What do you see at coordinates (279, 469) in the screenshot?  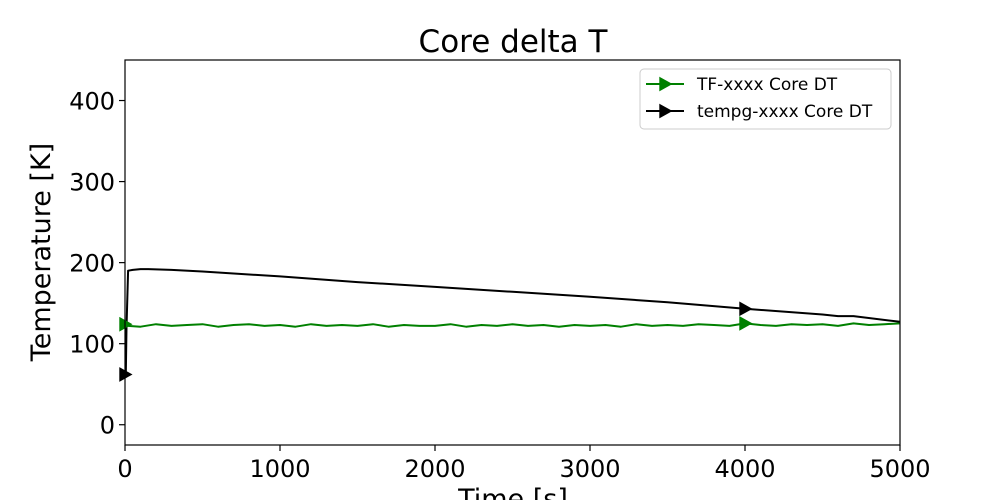 I see `x-tick-label: 1000` at bounding box center [279, 469].